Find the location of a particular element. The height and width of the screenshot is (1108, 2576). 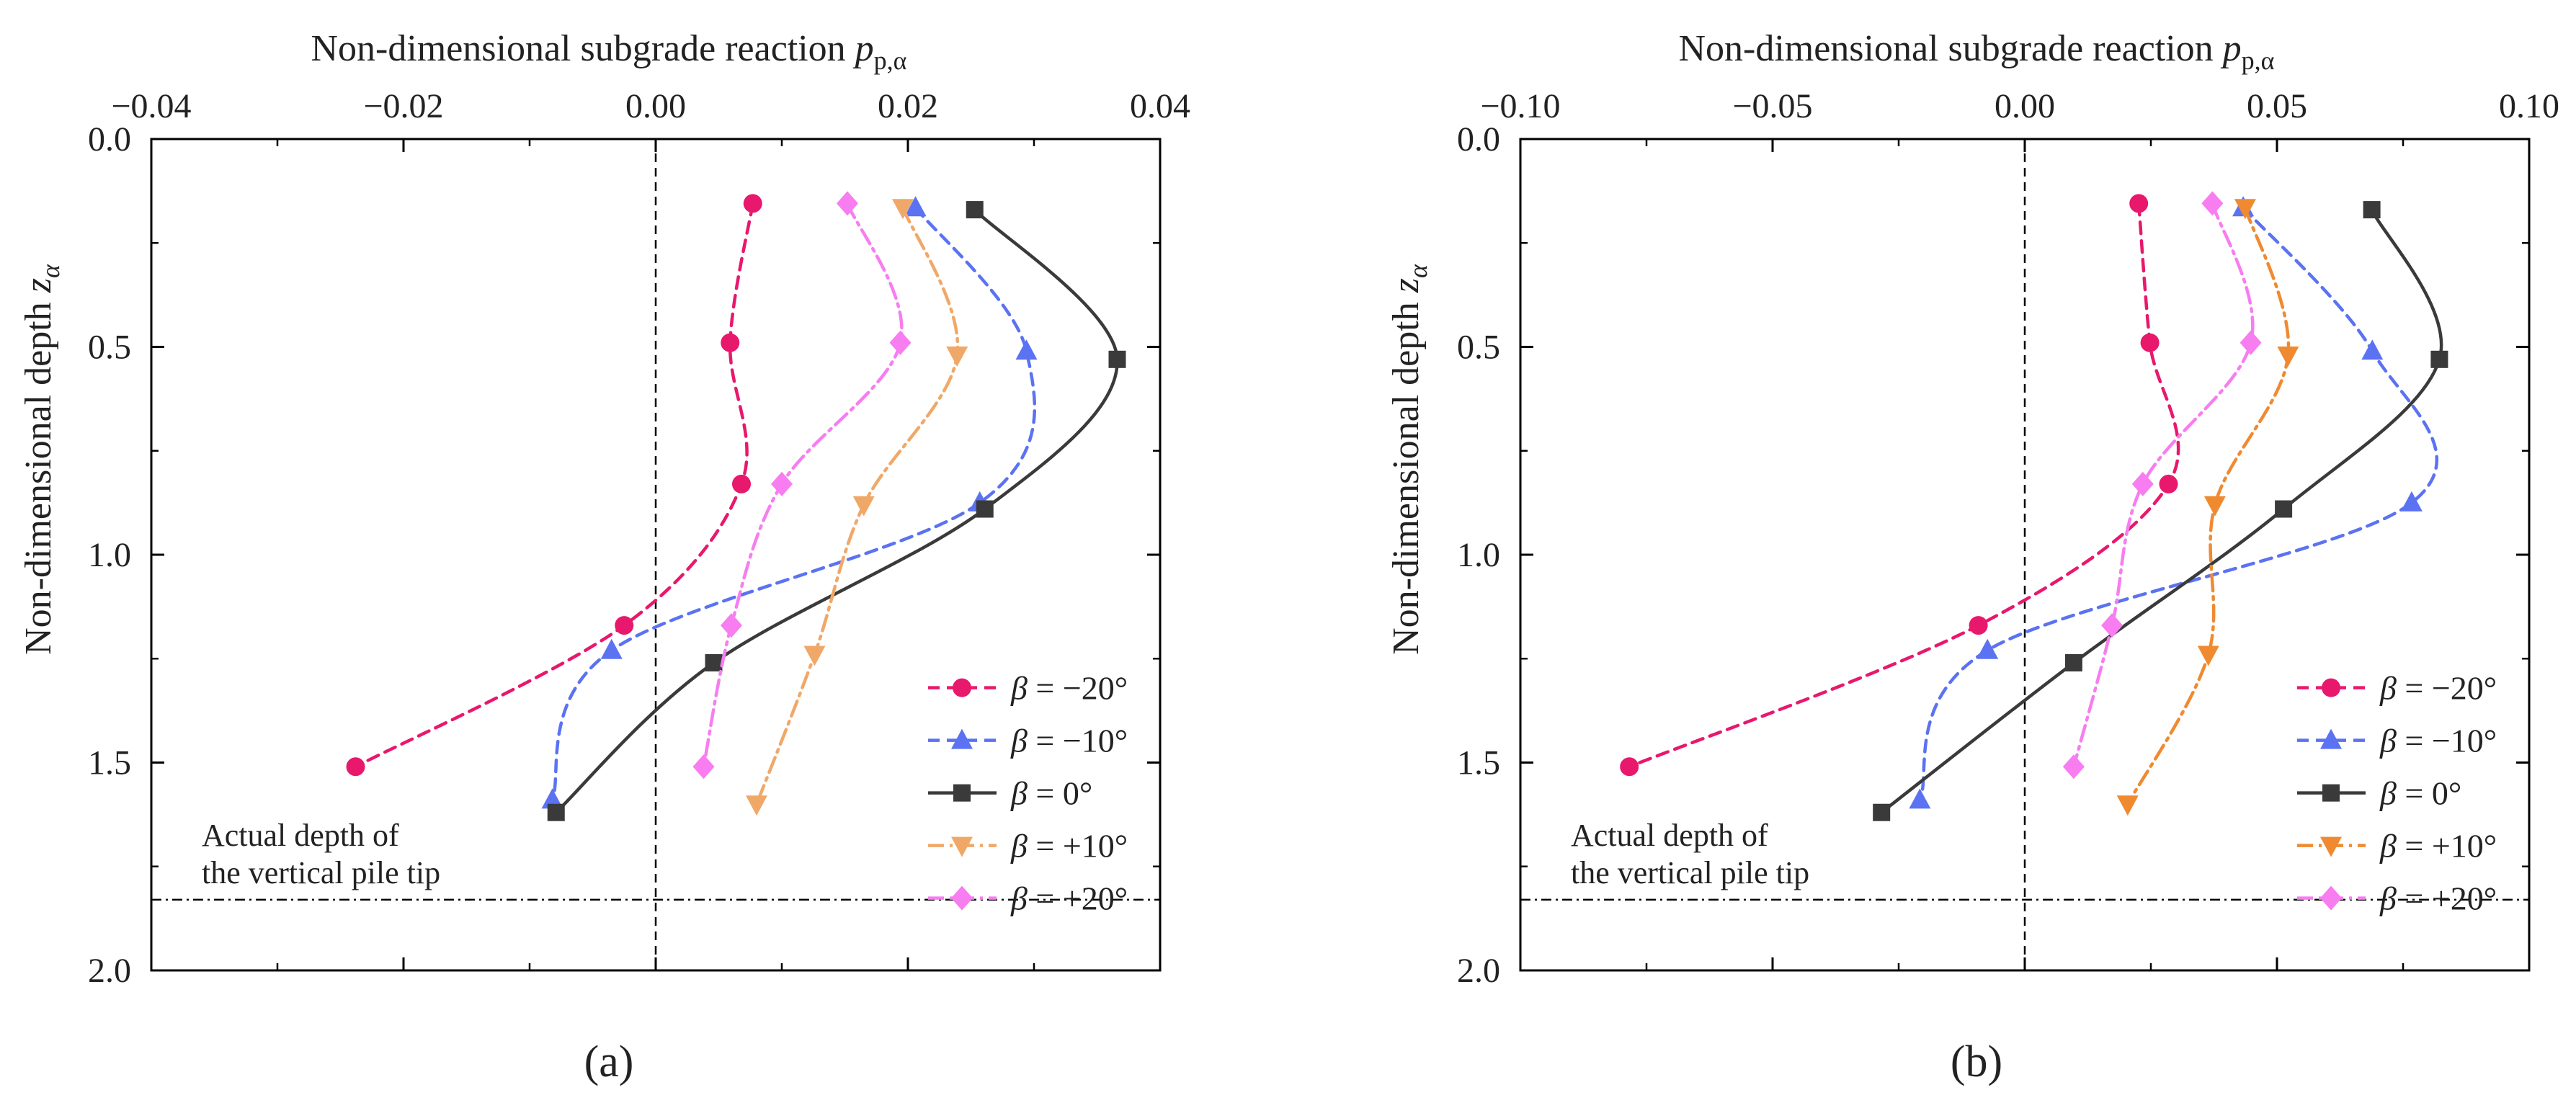

x-tick-label: 0.05 is located at coordinates (2277, 106).